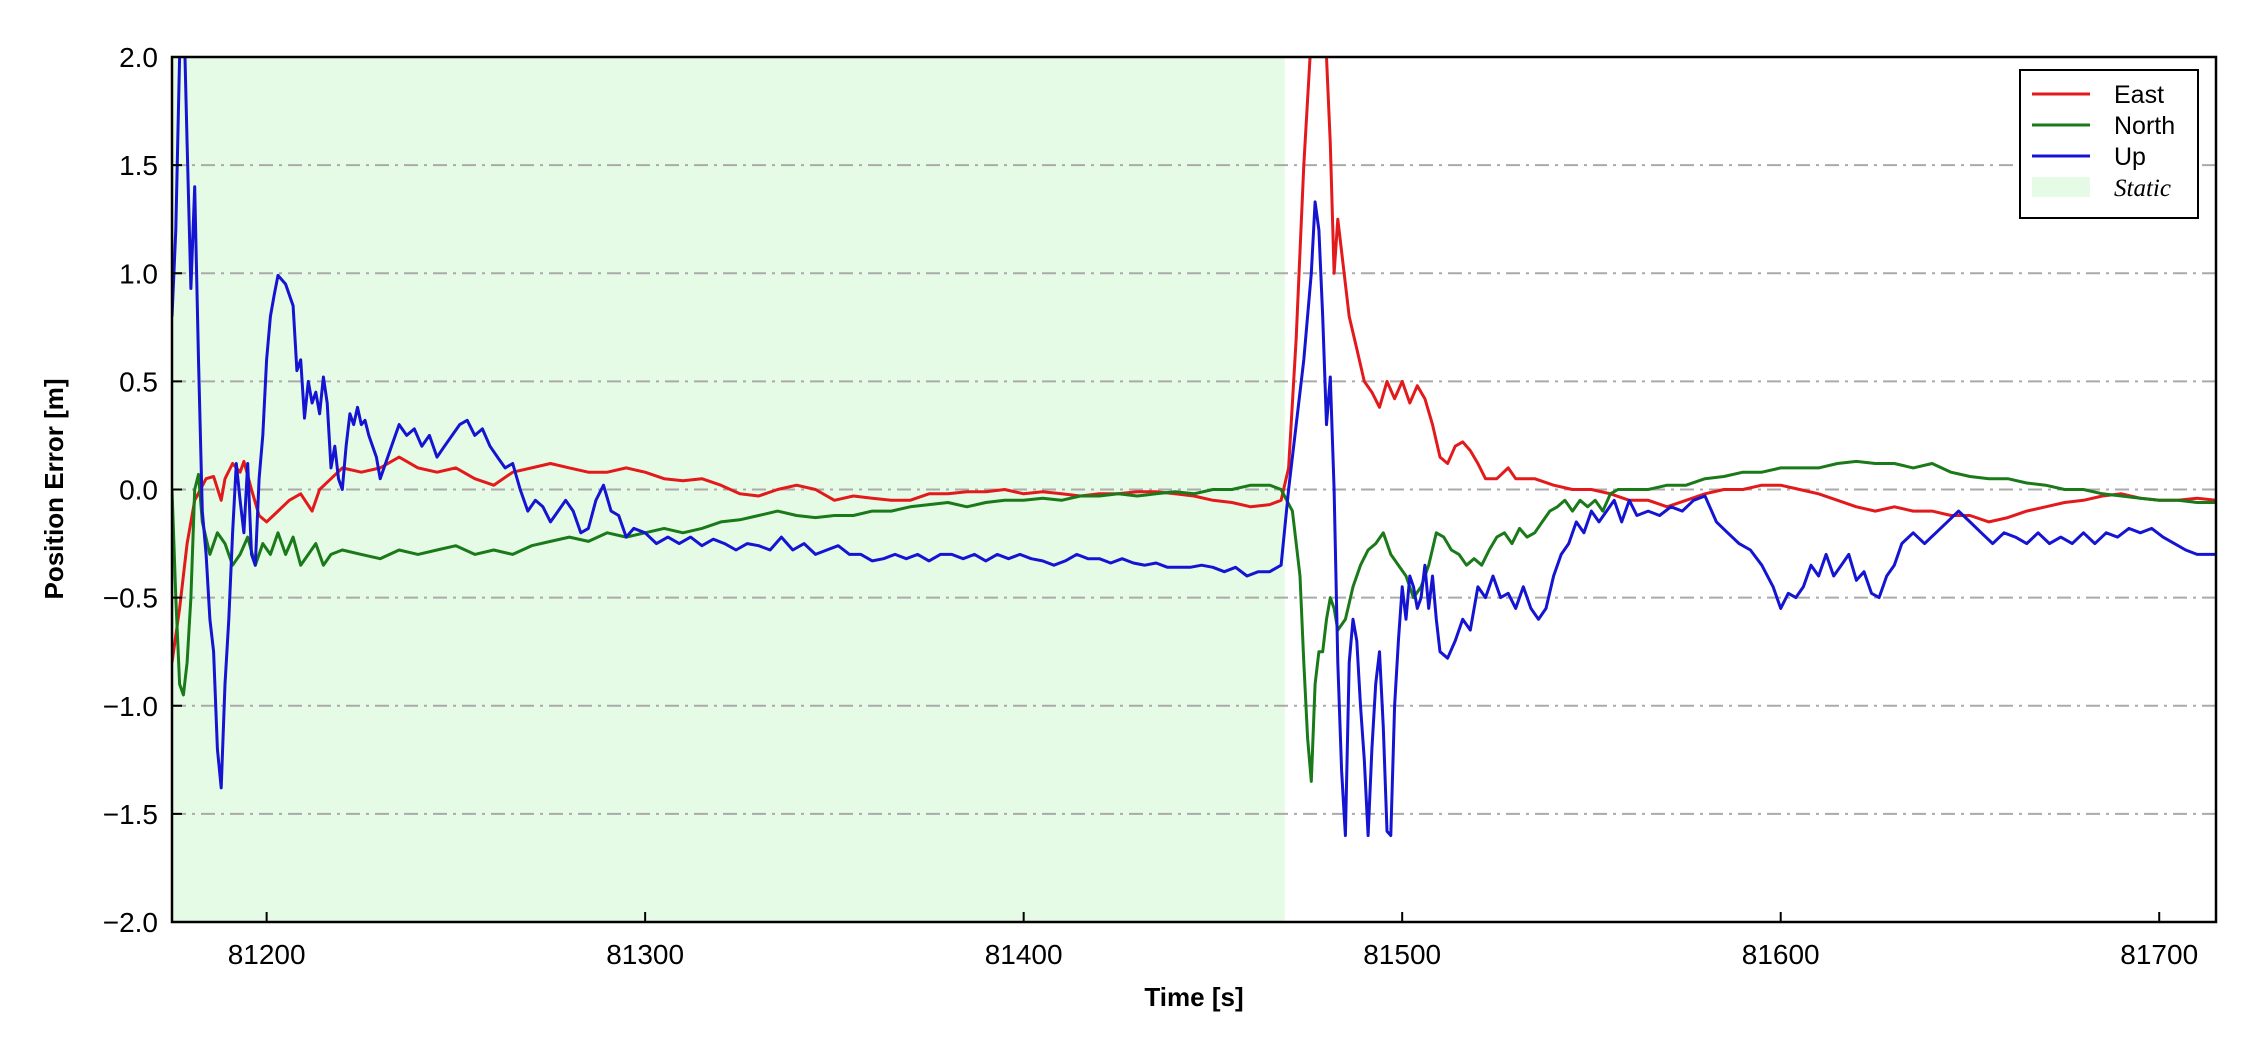 Image resolution: width=2250 pixels, height=1050 pixels. I want to click on legend-label-east: East, so click(2139, 95).